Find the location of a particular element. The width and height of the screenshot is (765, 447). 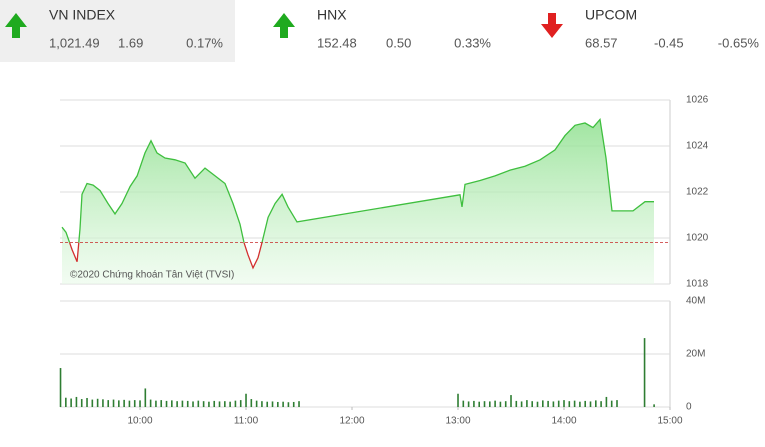

index-name: HNX is located at coordinates (332, 15).